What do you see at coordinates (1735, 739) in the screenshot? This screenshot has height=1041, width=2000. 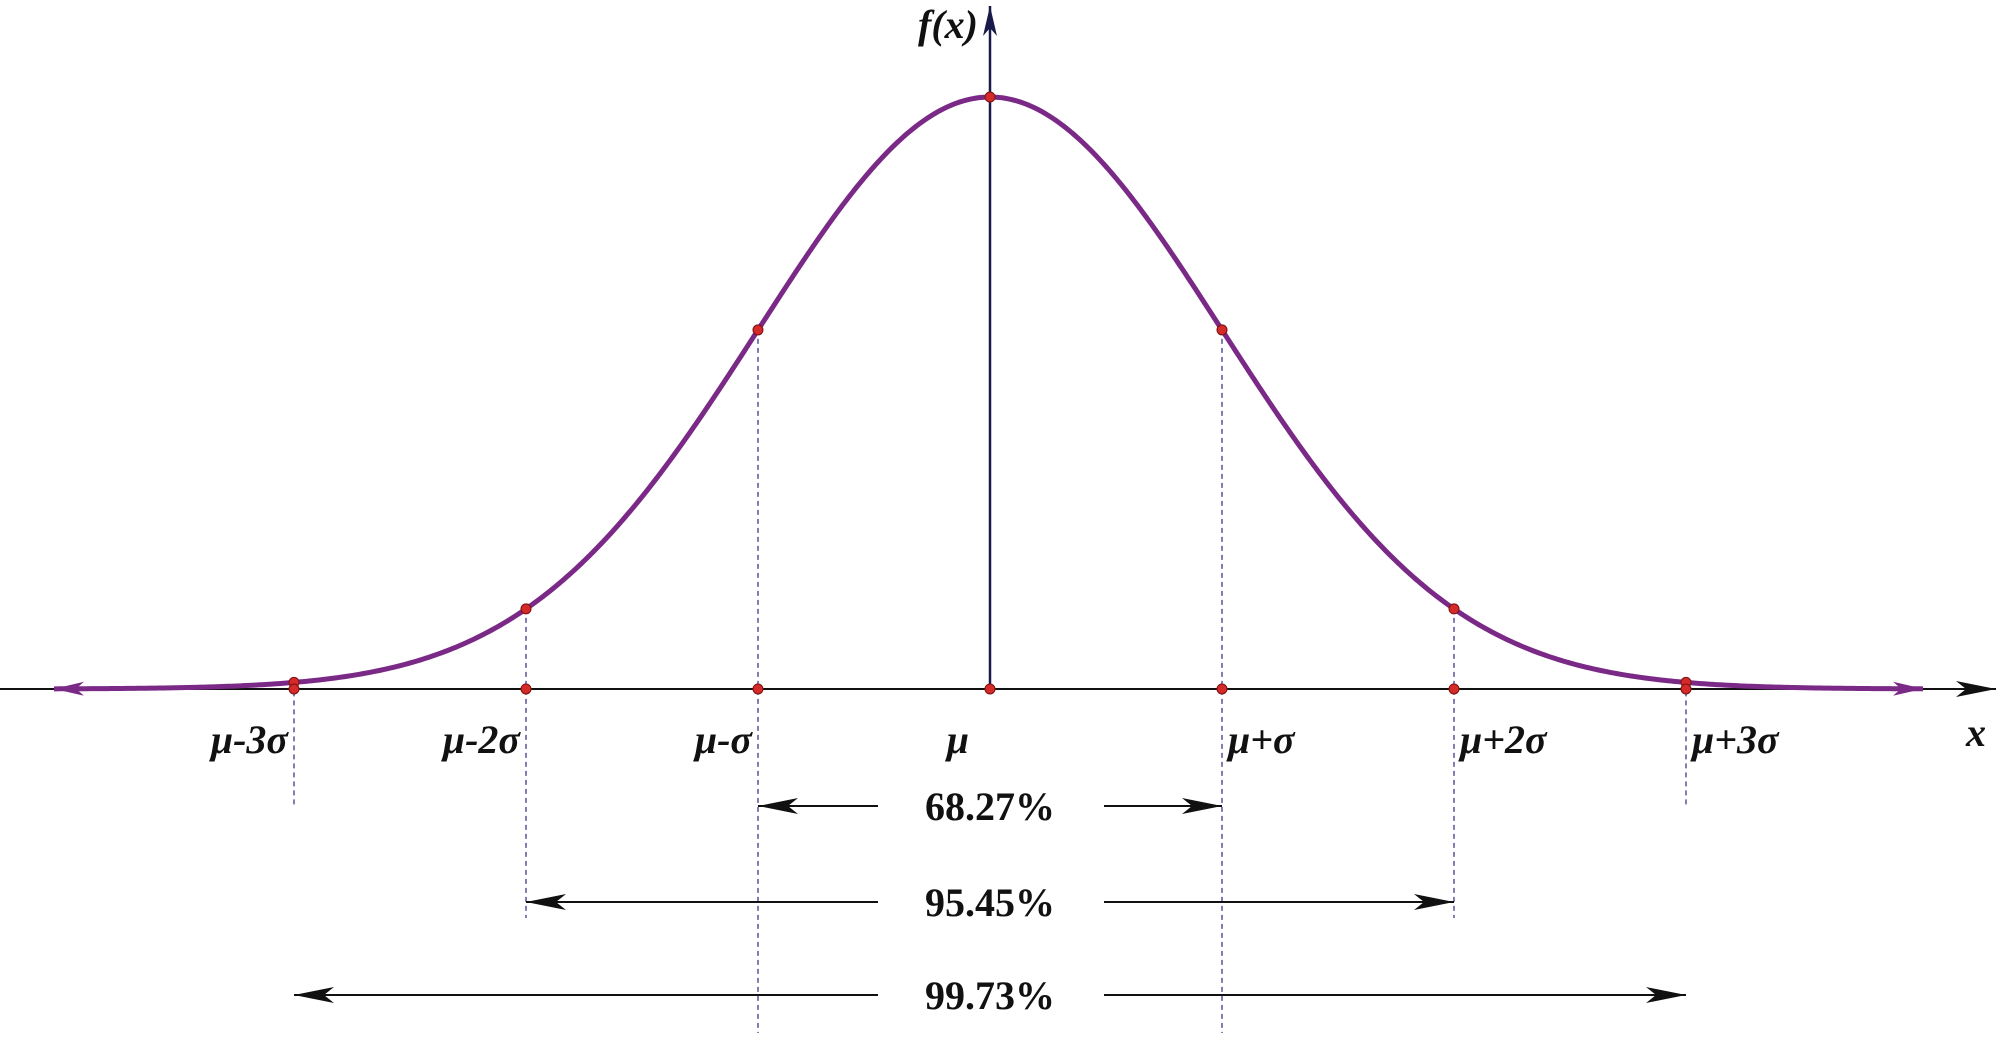 I see `x-label: μ+3σ` at bounding box center [1735, 739].